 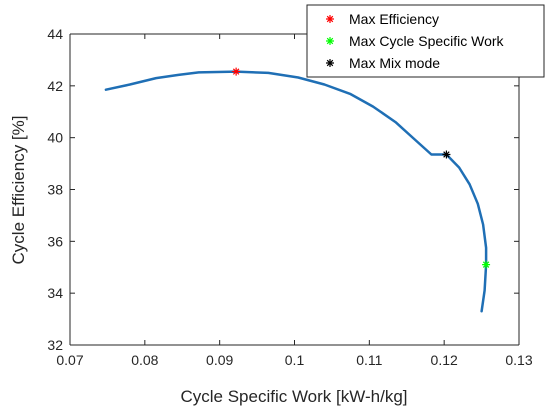 I want to click on legend-marker-max-efficiency, so click(x=330, y=19).